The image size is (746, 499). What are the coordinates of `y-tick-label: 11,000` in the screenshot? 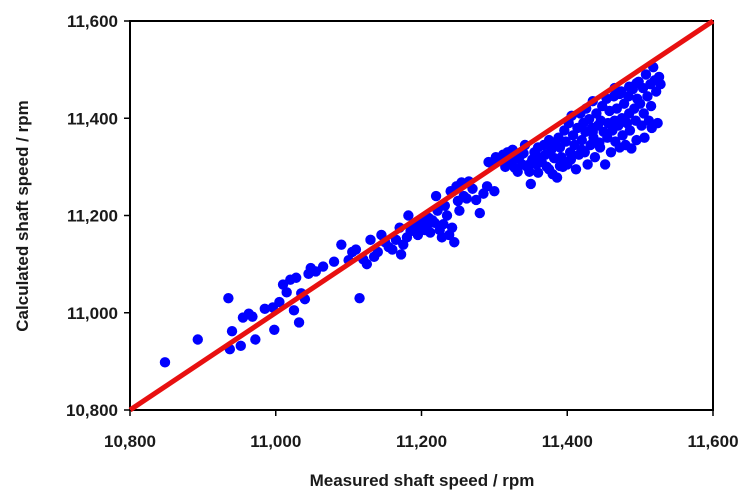 It's located at (92, 313).